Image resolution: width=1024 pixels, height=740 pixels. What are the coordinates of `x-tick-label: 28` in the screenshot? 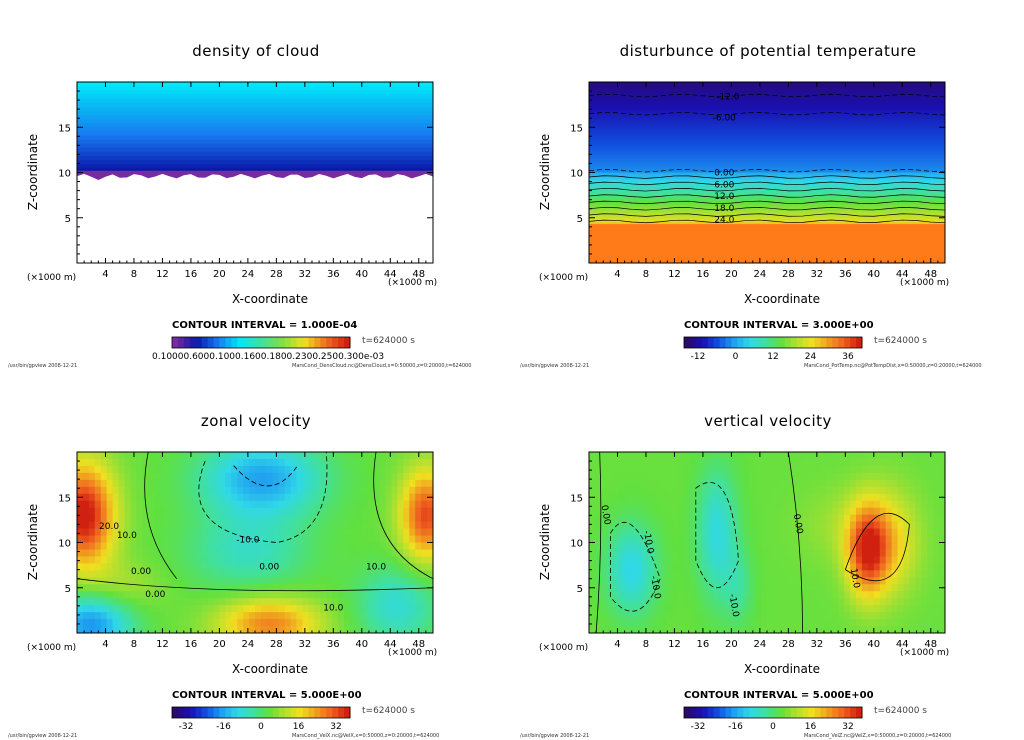 It's located at (788, 644).